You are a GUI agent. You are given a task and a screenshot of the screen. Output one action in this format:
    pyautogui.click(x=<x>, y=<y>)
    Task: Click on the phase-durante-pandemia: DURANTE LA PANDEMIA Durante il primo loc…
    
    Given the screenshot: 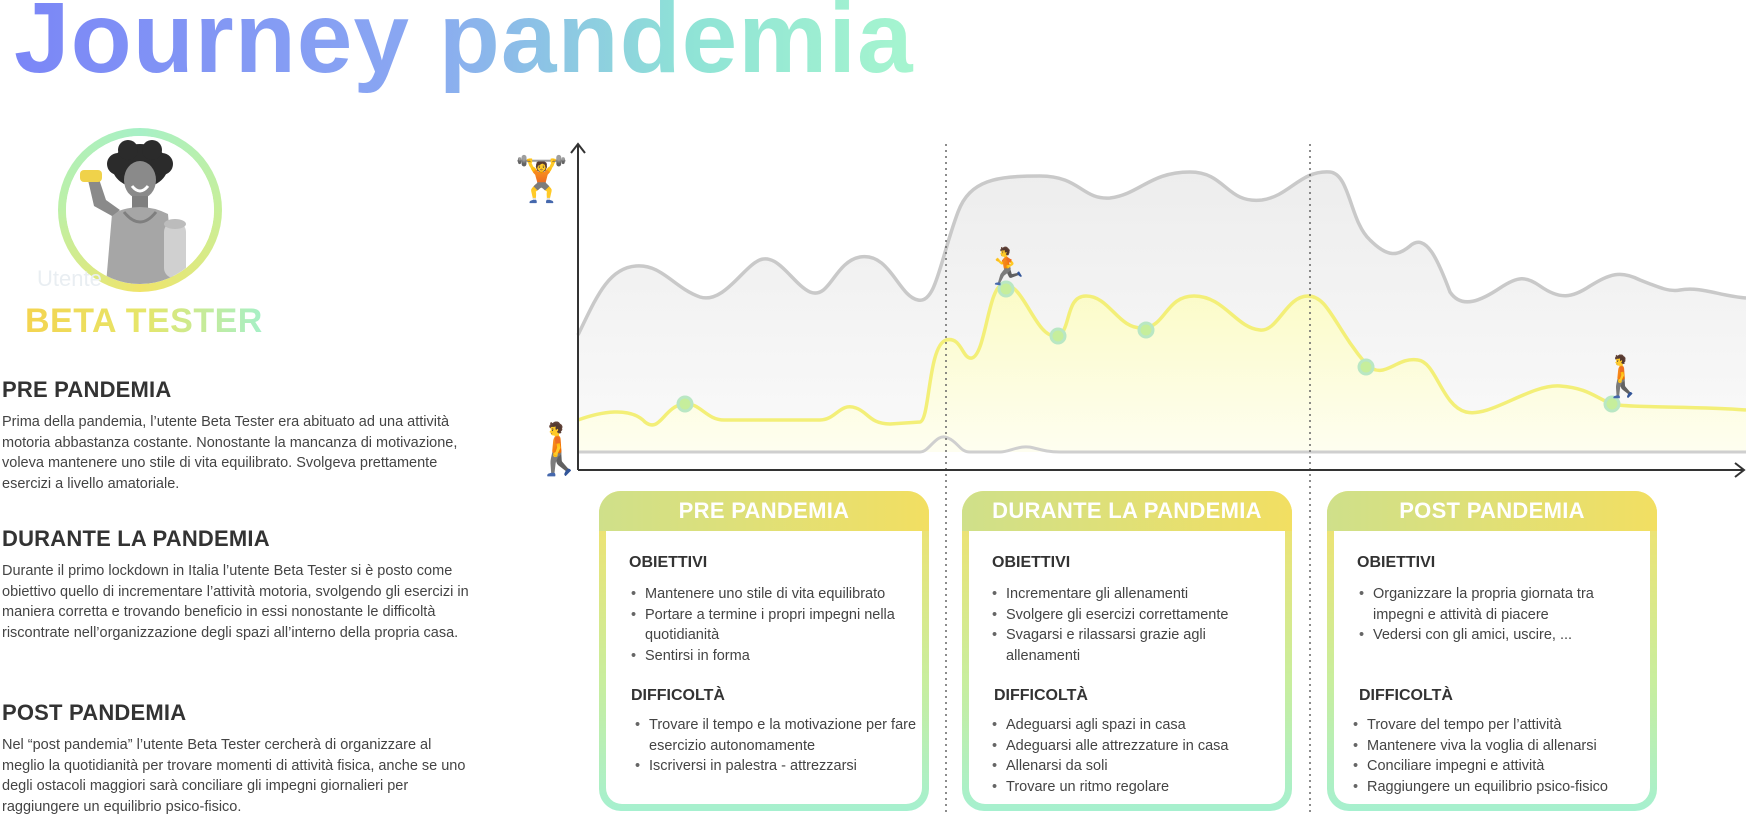 What is the action you would take?
    pyautogui.click(x=237, y=584)
    